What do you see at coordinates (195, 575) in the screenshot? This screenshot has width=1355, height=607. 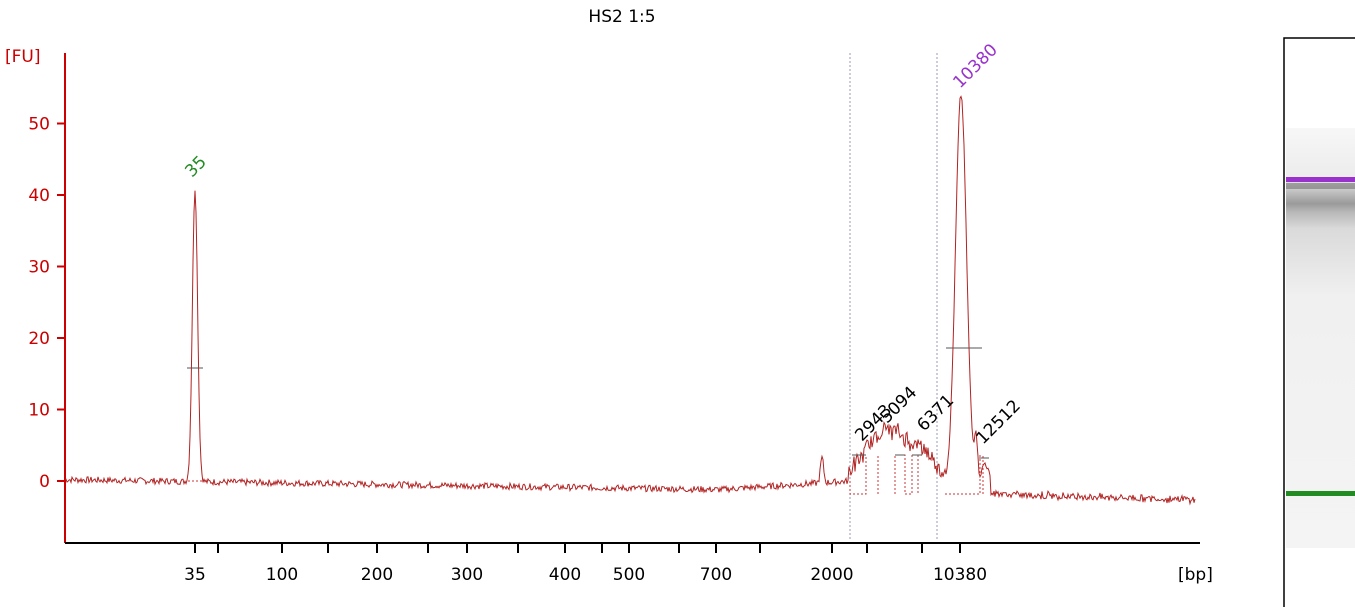 I see `x-tick-label: 35` at bounding box center [195, 575].